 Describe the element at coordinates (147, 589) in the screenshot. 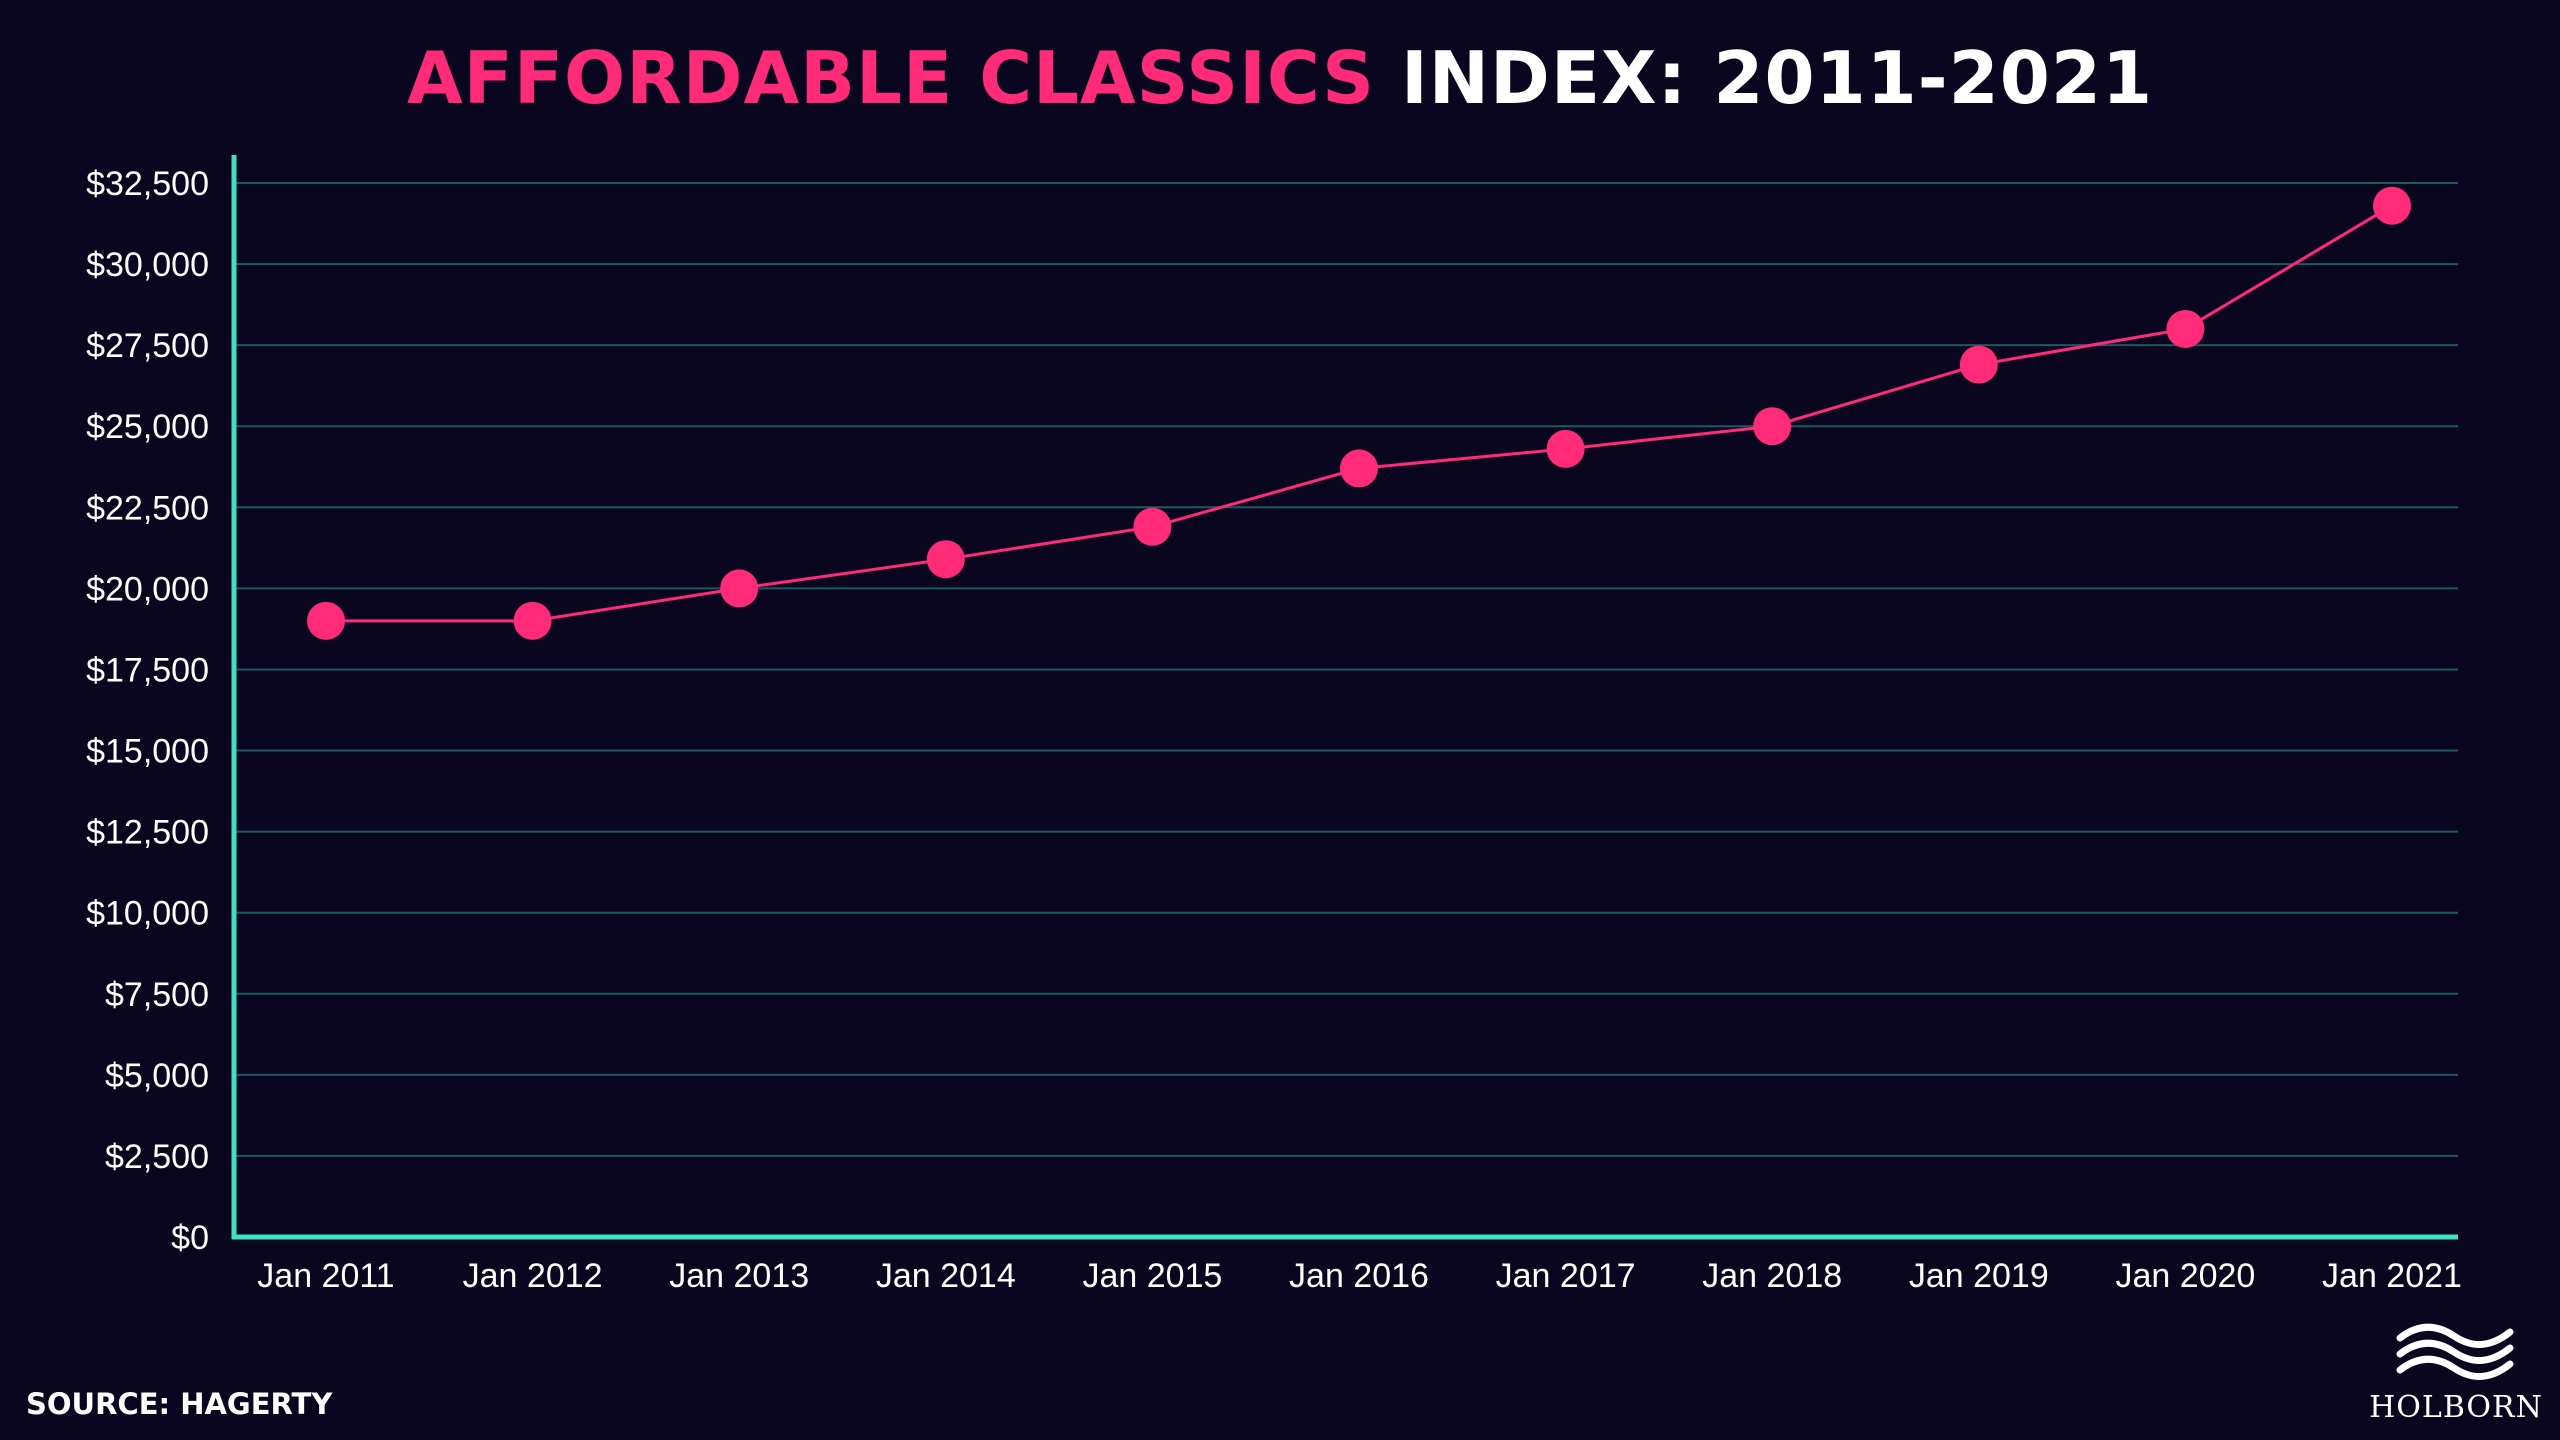

I see `y-tick-label: $20,000` at that location.